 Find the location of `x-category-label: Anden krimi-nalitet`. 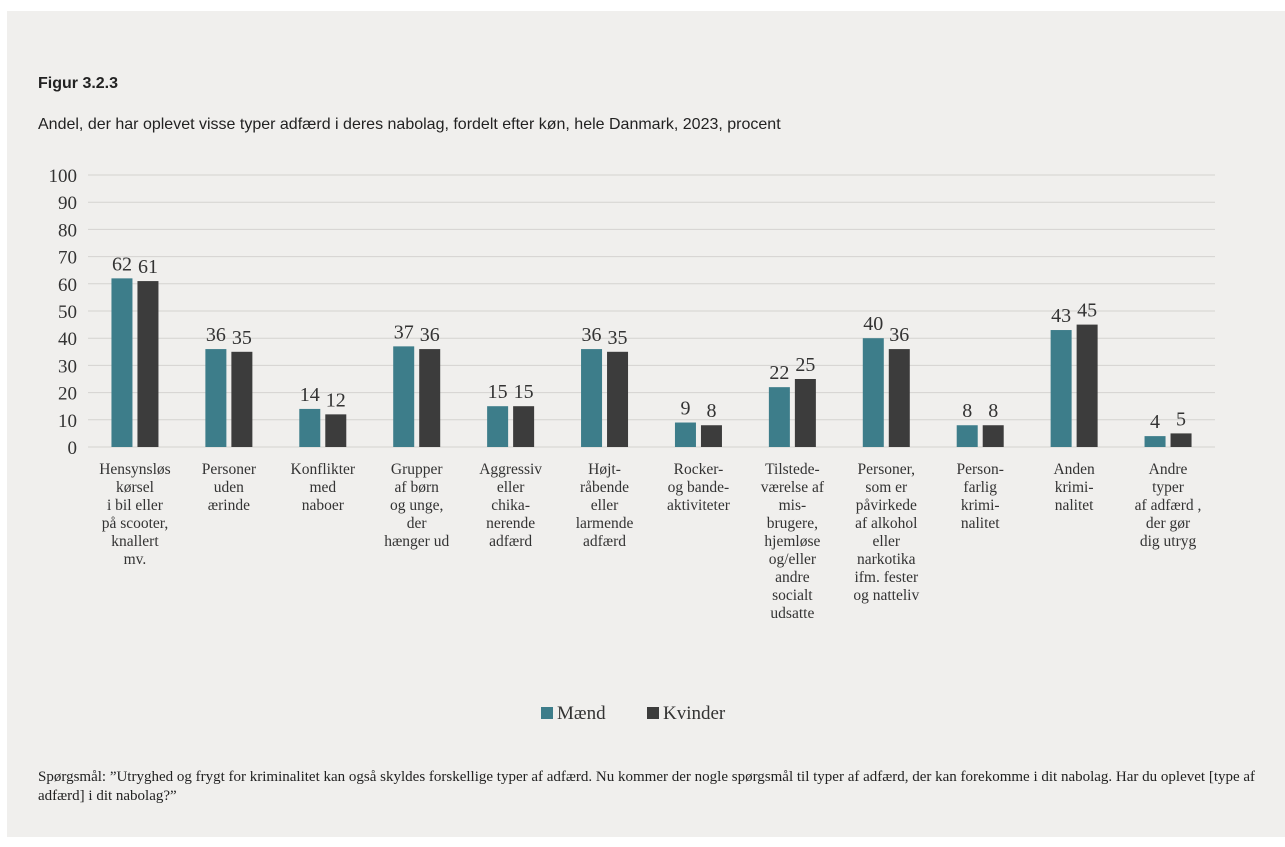

x-category-label: Anden krimi-nalitet is located at coordinates (1074, 487).